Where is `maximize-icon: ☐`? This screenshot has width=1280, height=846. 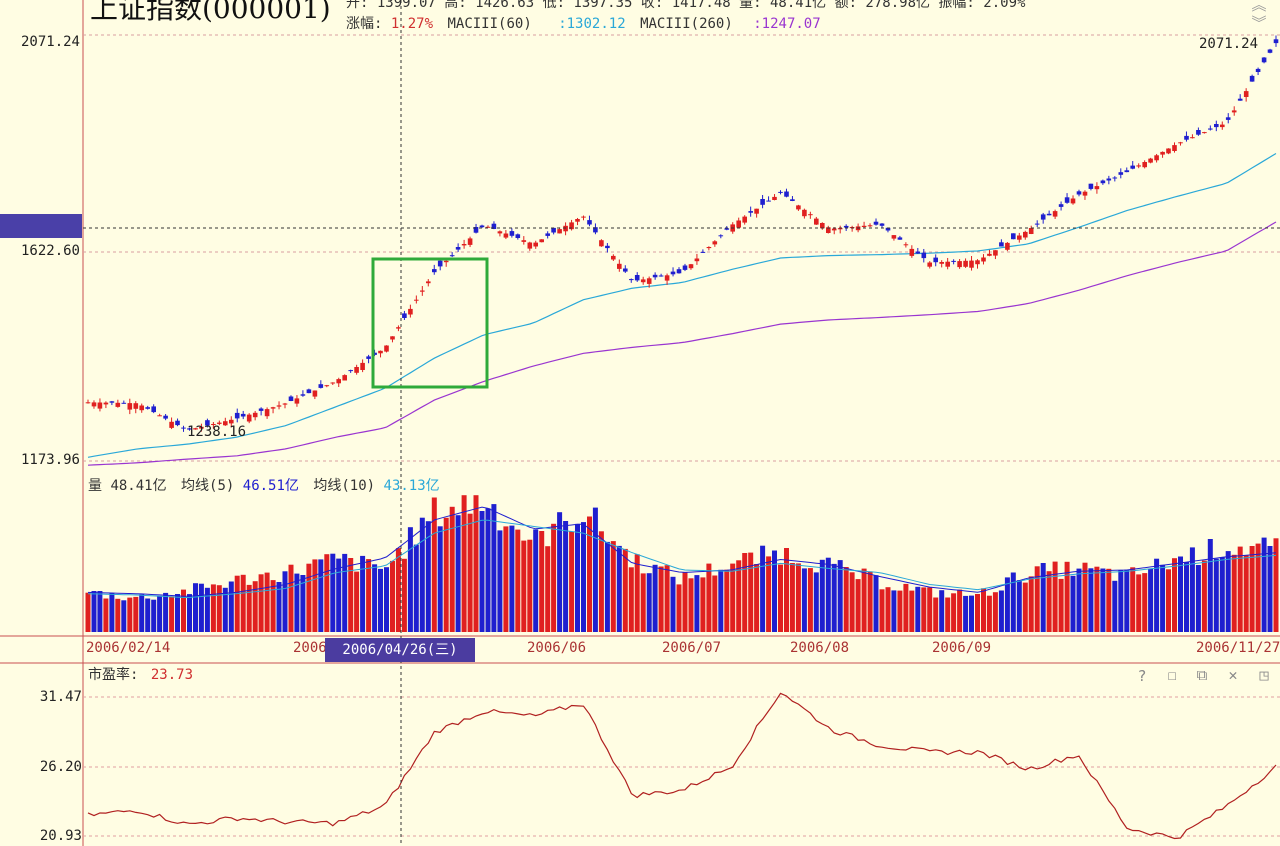
maximize-icon: ☐ is located at coordinates (1172, 675).